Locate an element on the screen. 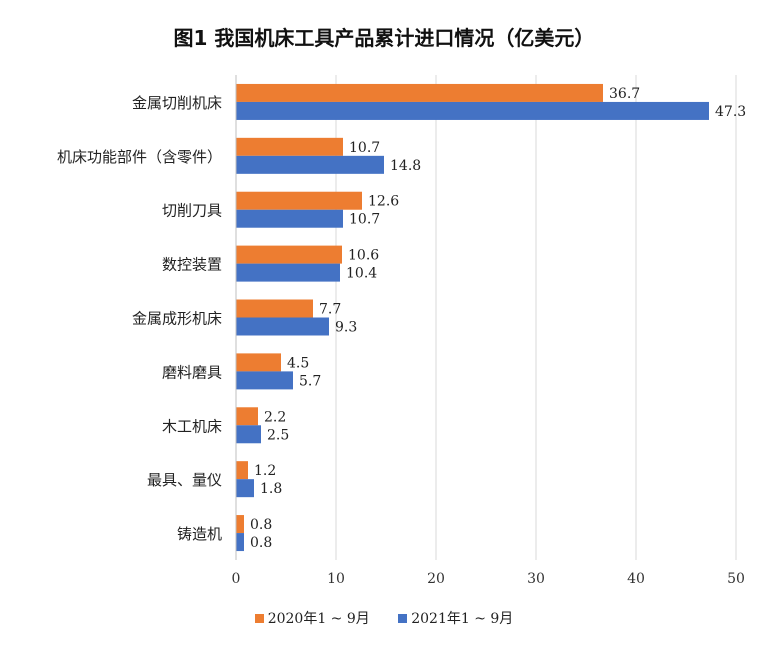 The width and height of the screenshot is (768, 650). bar-s0-c4 is located at coordinates (274, 308).